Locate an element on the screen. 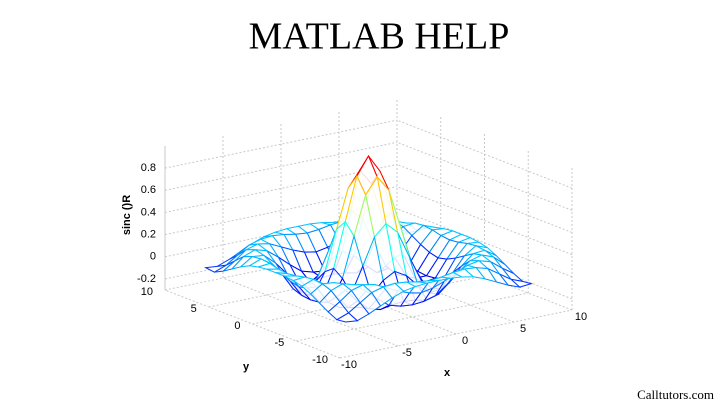 Image resolution: width=722 pixels, height=405 pixels. y-axis-label: y is located at coordinates (246, 367).